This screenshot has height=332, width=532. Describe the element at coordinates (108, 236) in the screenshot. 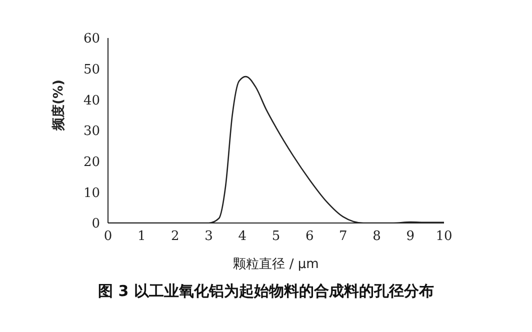

I see `x-tick-label: 0` at that location.